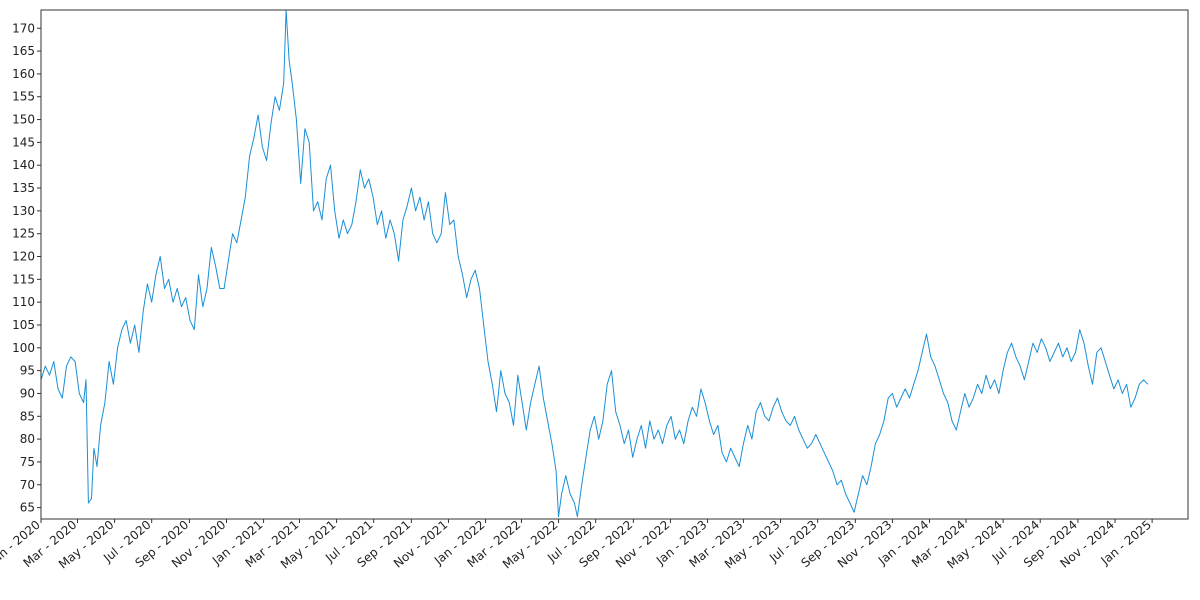 This screenshot has height=600, width=1200. I want to click on y-tick-label: 75, so click(27, 462).